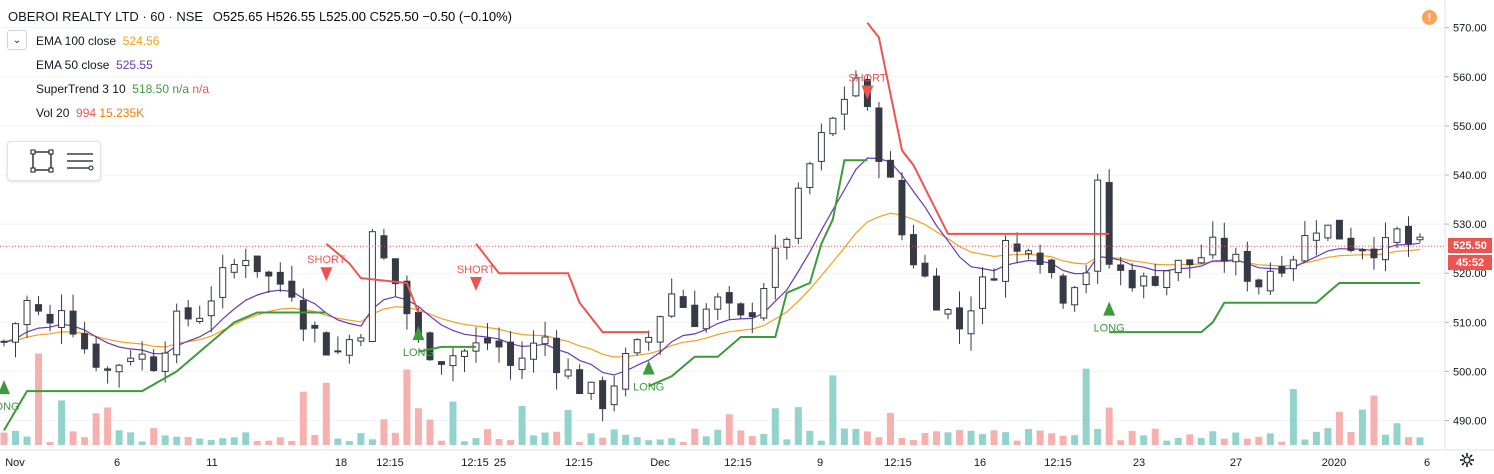  I want to click on time-axis-label: 23, so click(1139, 463).